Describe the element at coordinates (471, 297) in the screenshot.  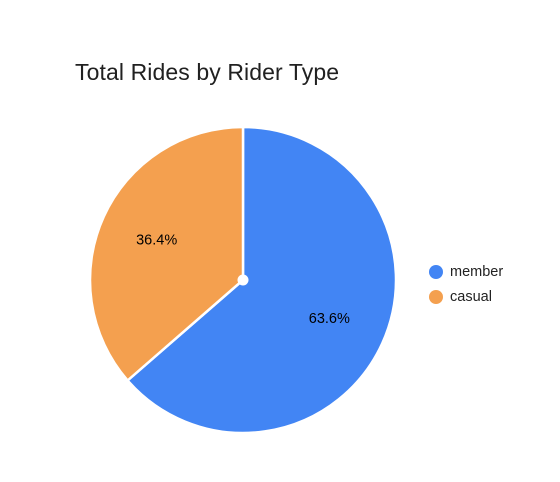
I see `legend-label-casual: casual` at that location.